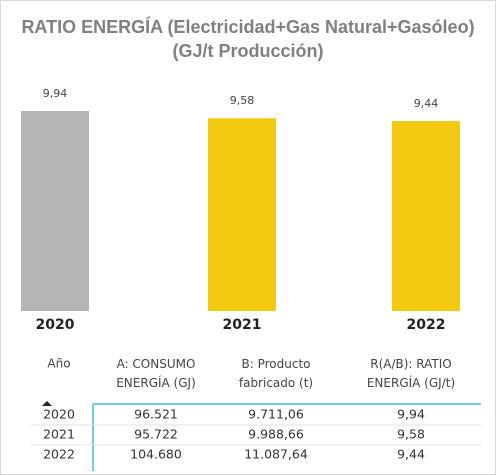  What do you see at coordinates (242, 100) in the screenshot?
I see `data-label: 9,58` at bounding box center [242, 100].